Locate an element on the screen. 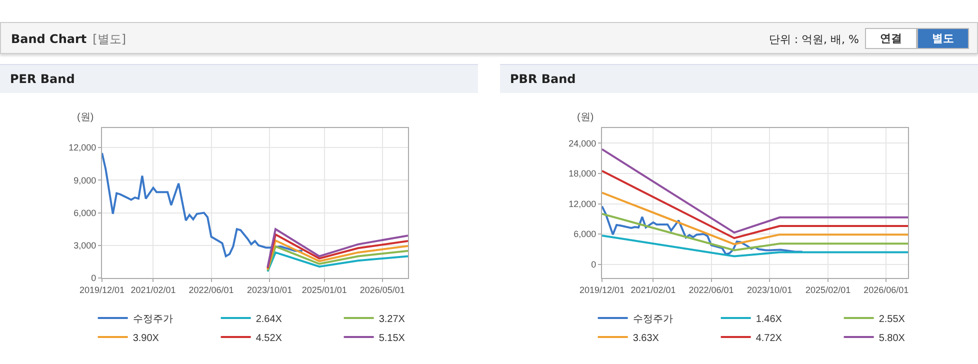  legend-label: 1.46X is located at coordinates (769, 319).